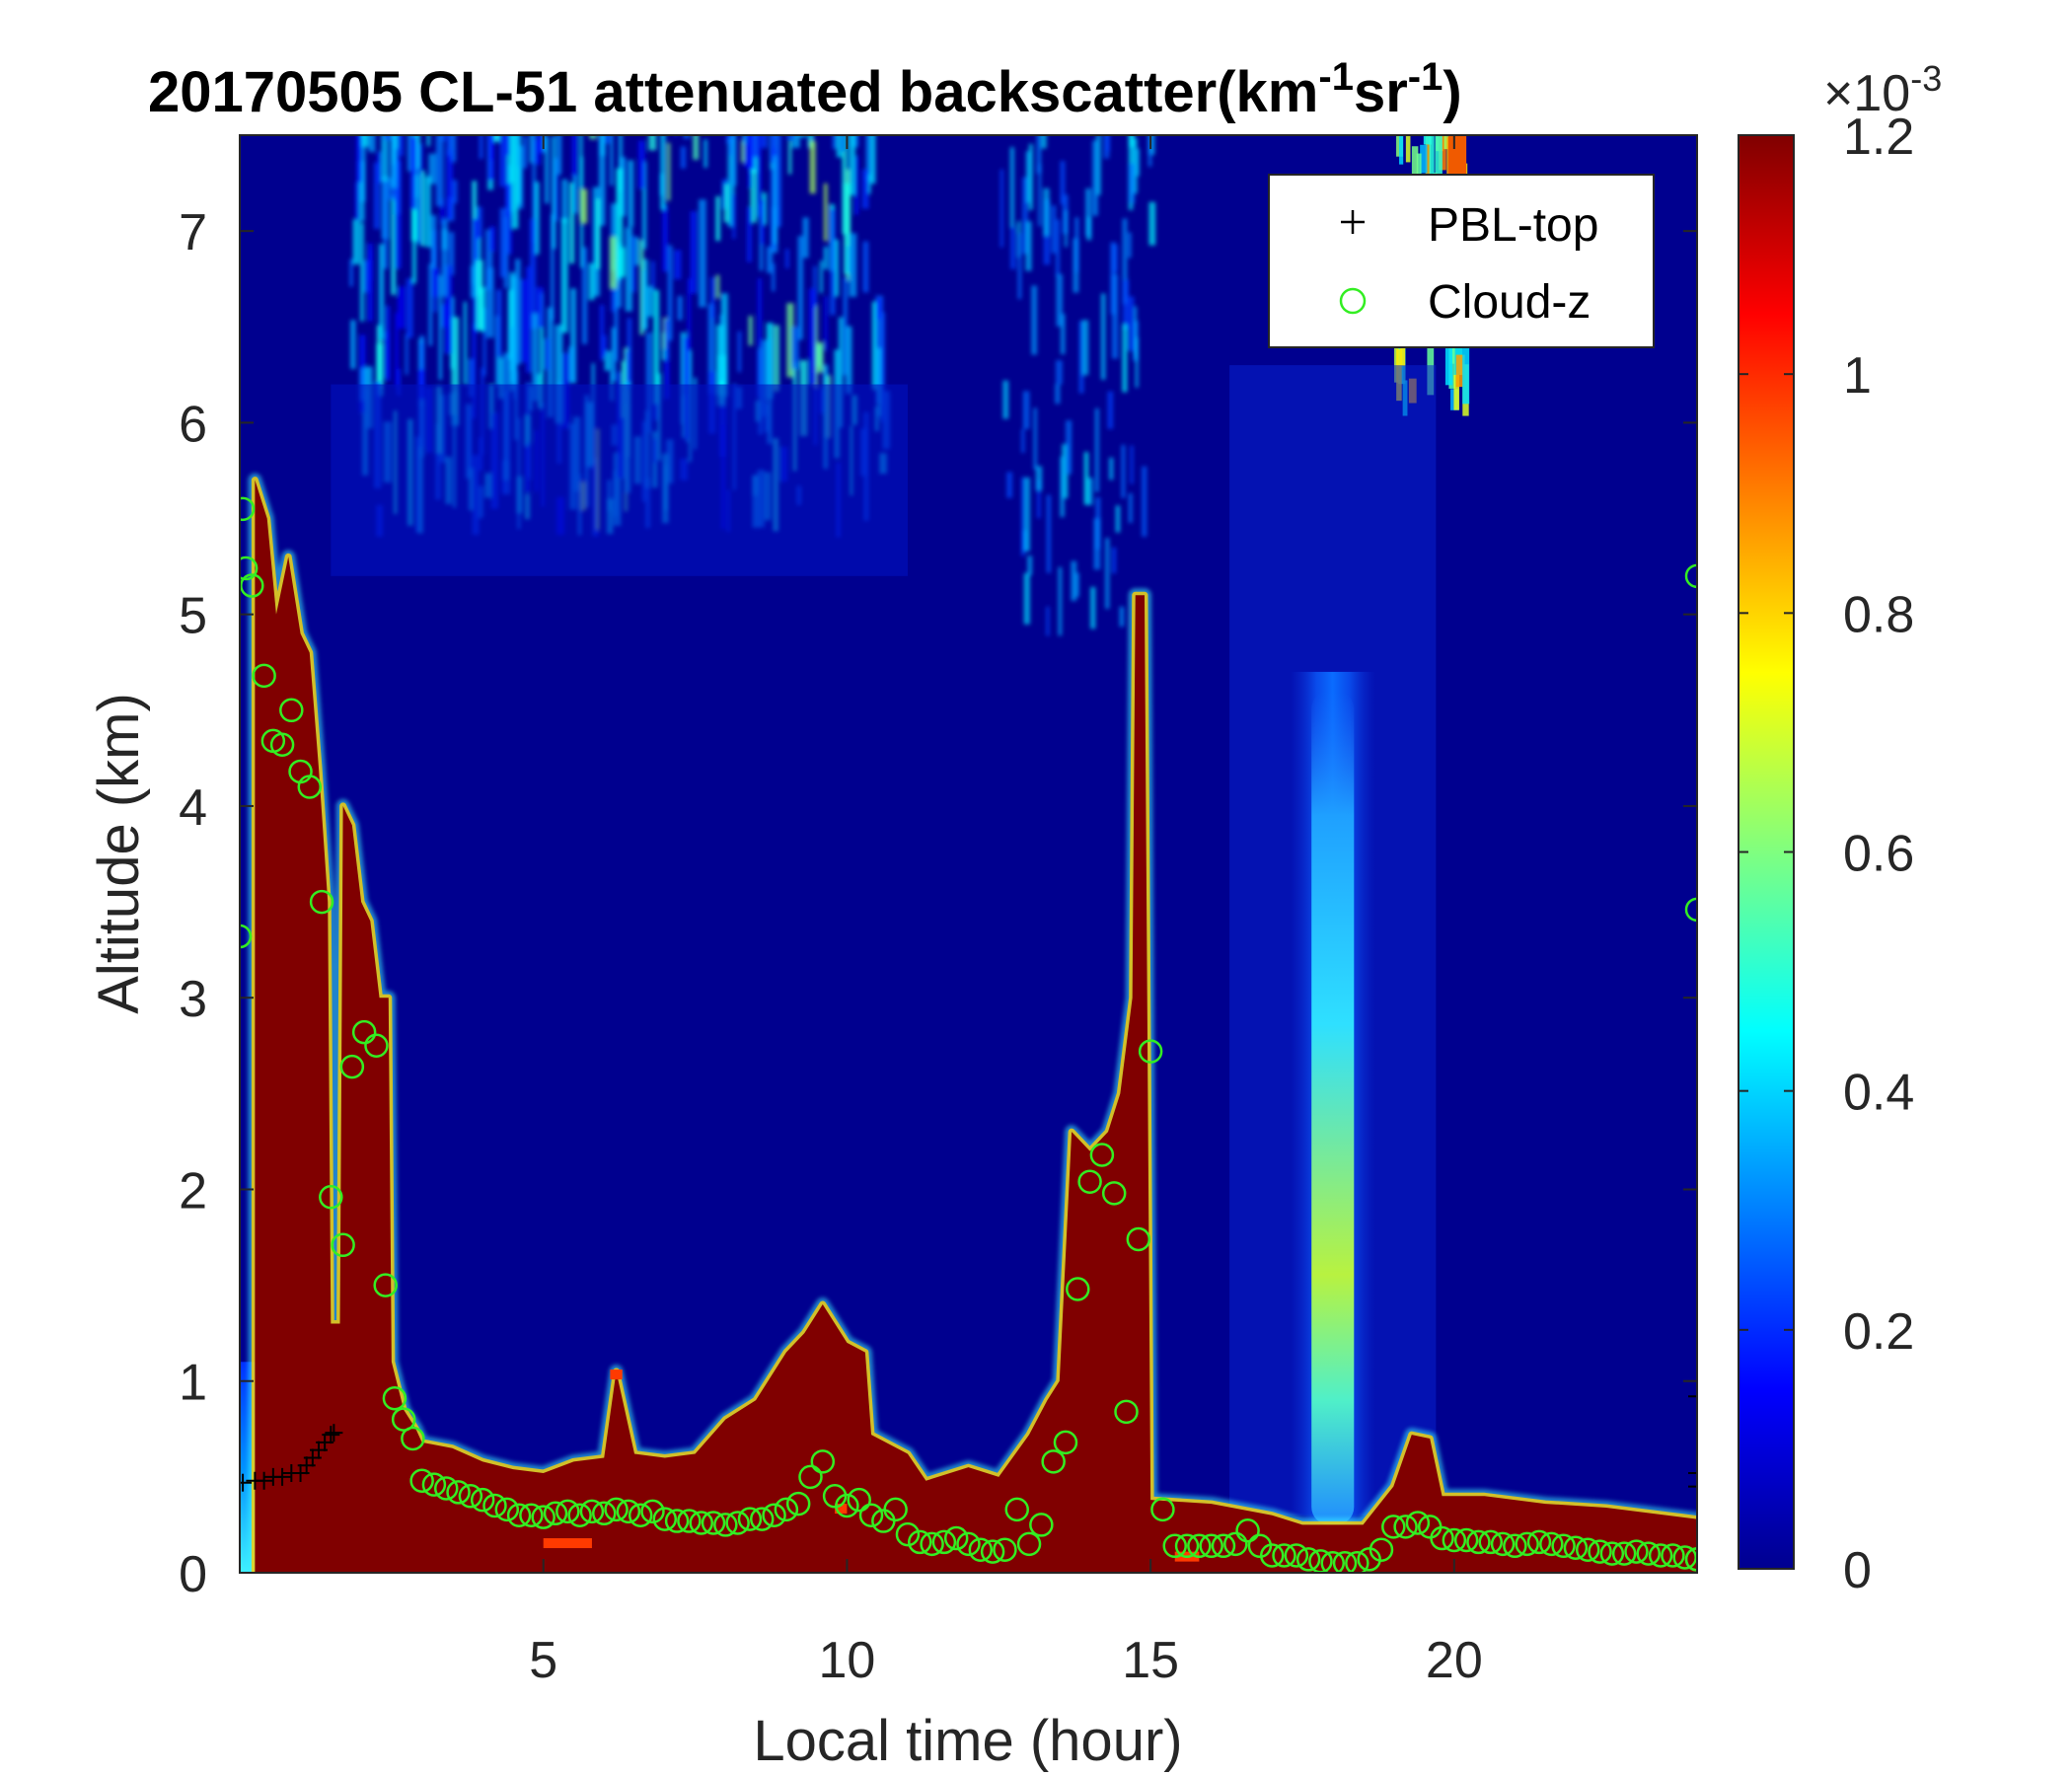  What do you see at coordinates (193, 425) in the screenshot?
I see `y-tick-label: 6` at bounding box center [193, 425].